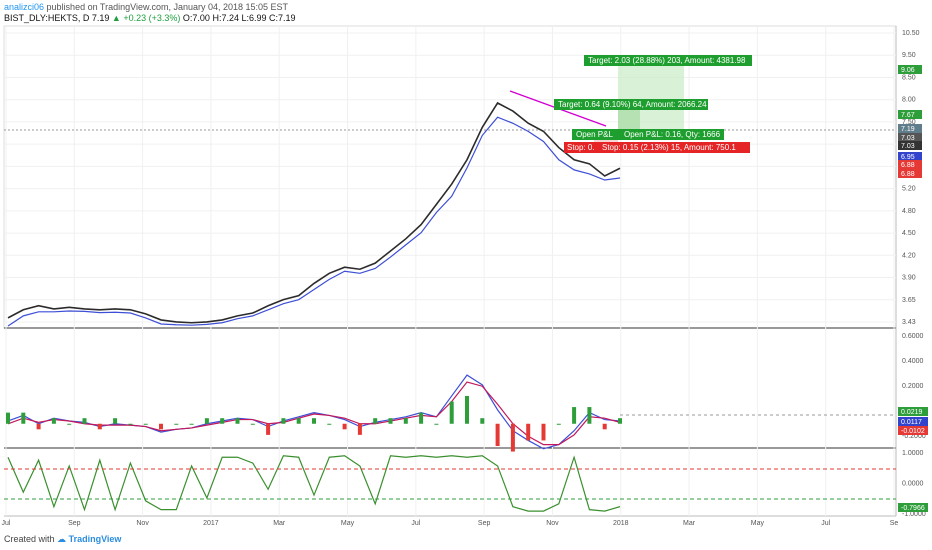 The height and width of the screenshot is (550, 932). Describe the element at coordinates (594, 134) in the screenshot. I see `open-pl-short-label: Open P&L` at that location.